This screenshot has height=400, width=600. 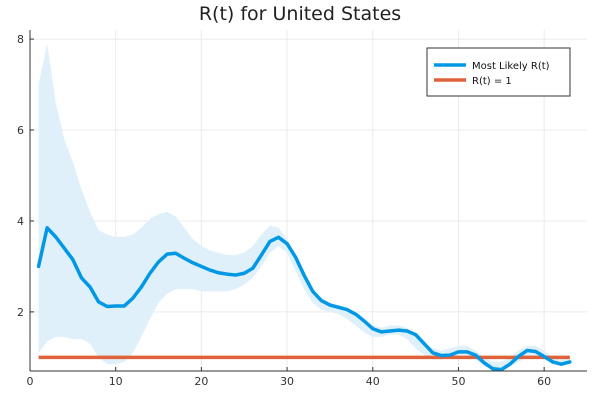 What do you see at coordinates (373, 381) in the screenshot?
I see `x-tick-label: 40` at bounding box center [373, 381].